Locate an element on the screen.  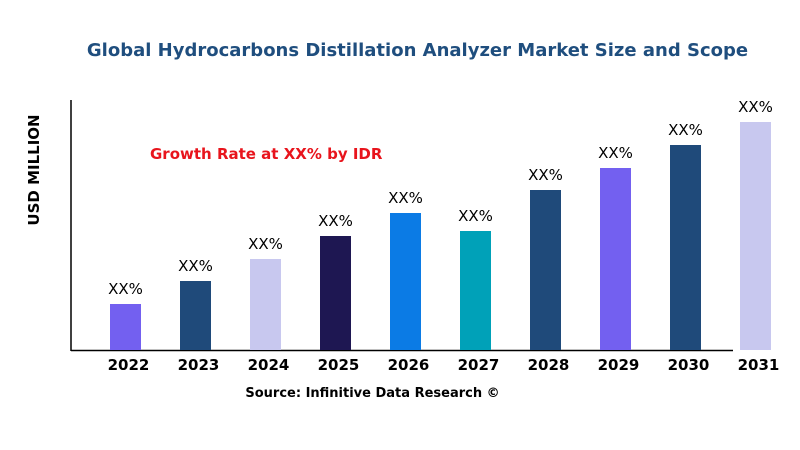
data-label-2026: XX% is located at coordinates (405, 198).